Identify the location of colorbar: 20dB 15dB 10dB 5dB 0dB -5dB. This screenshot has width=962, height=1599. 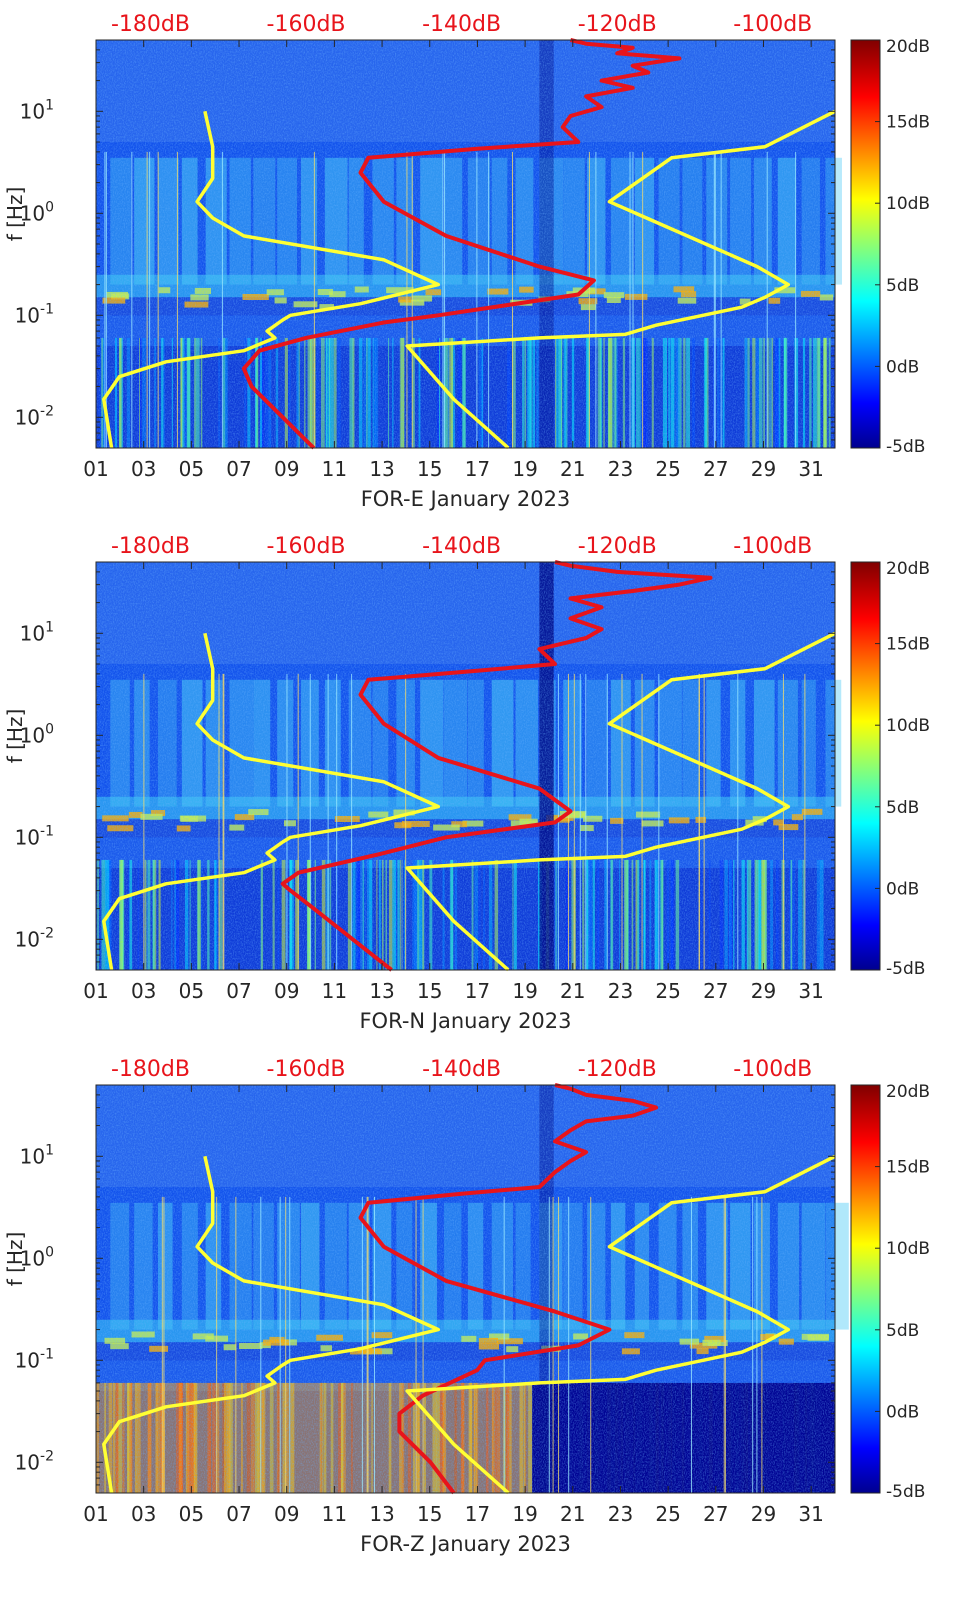
(890, 247).